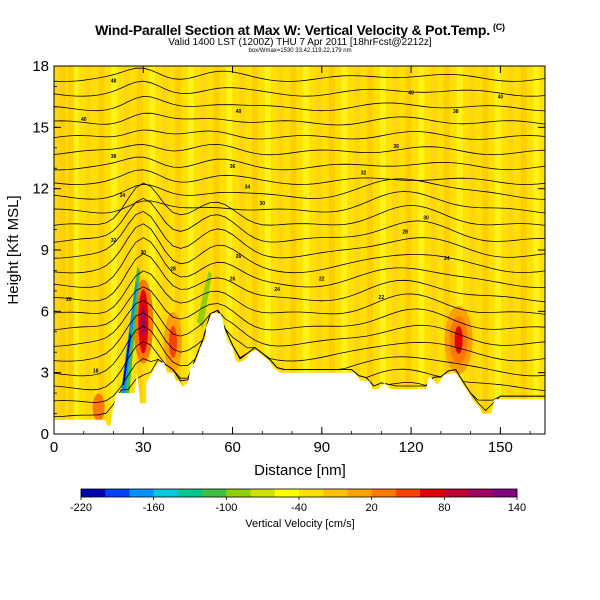 This screenshot has width=600, height=600. I want to click on contour-label: 28, so click(405, 233).